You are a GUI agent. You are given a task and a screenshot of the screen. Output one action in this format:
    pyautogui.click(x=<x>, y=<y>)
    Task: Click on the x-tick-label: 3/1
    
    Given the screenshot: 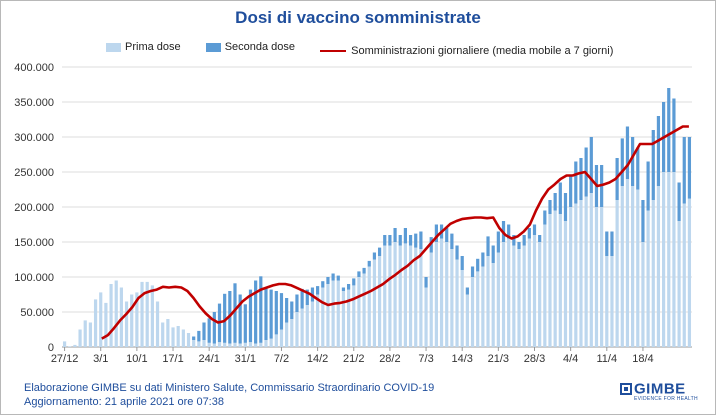 What is the action you would take?
    pyautogui.click(x=100, y=359)
    